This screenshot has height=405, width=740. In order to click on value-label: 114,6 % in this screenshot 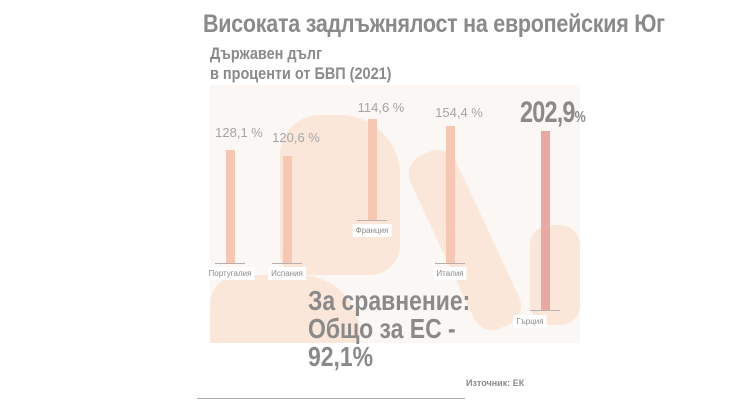, I will do `click(381, 107)`.